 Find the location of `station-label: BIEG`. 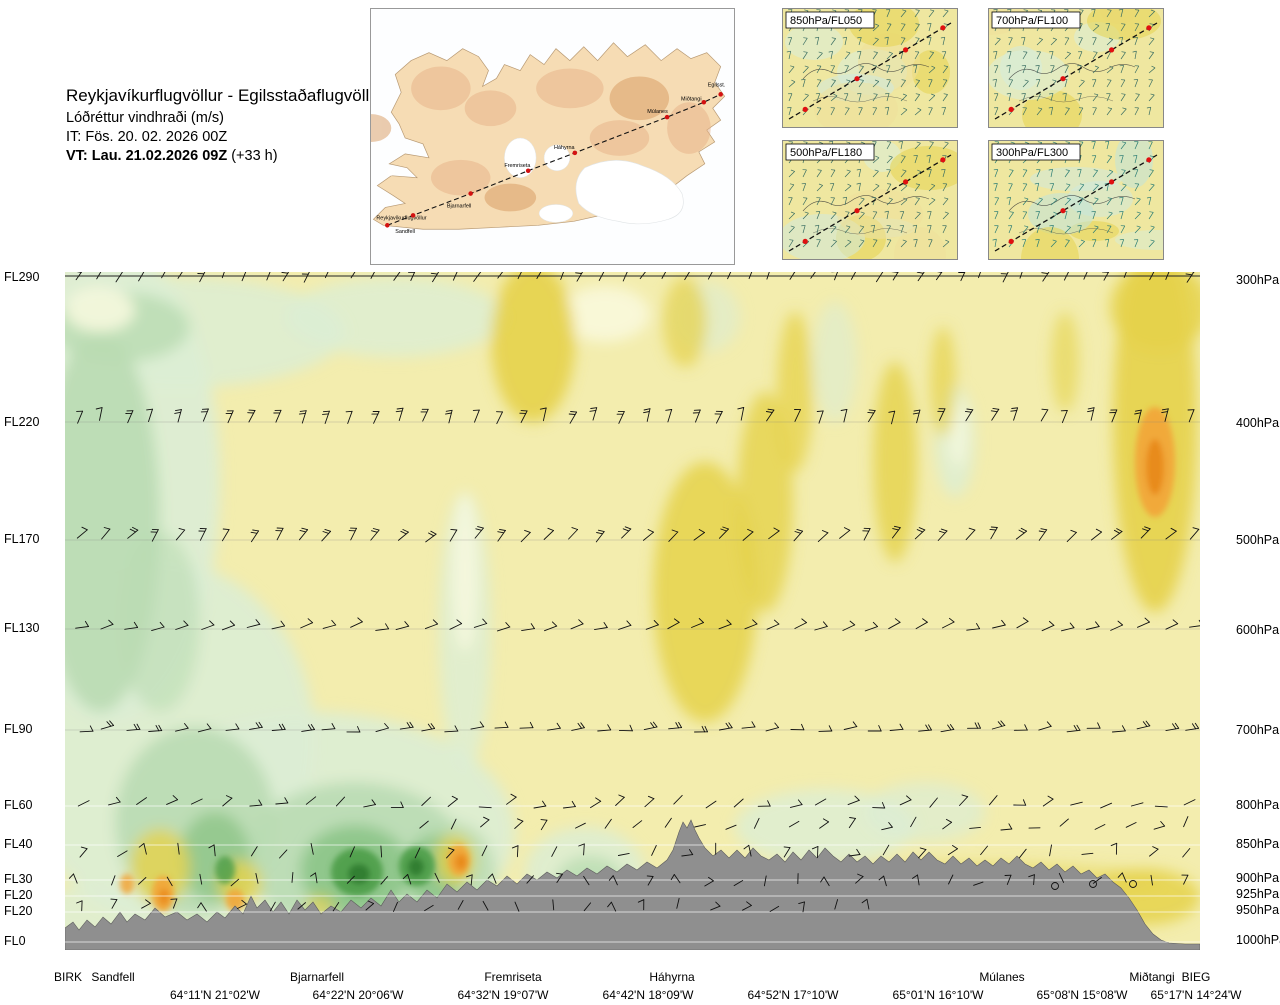

station-label: BIEG is located at coordinates (1196, 977).